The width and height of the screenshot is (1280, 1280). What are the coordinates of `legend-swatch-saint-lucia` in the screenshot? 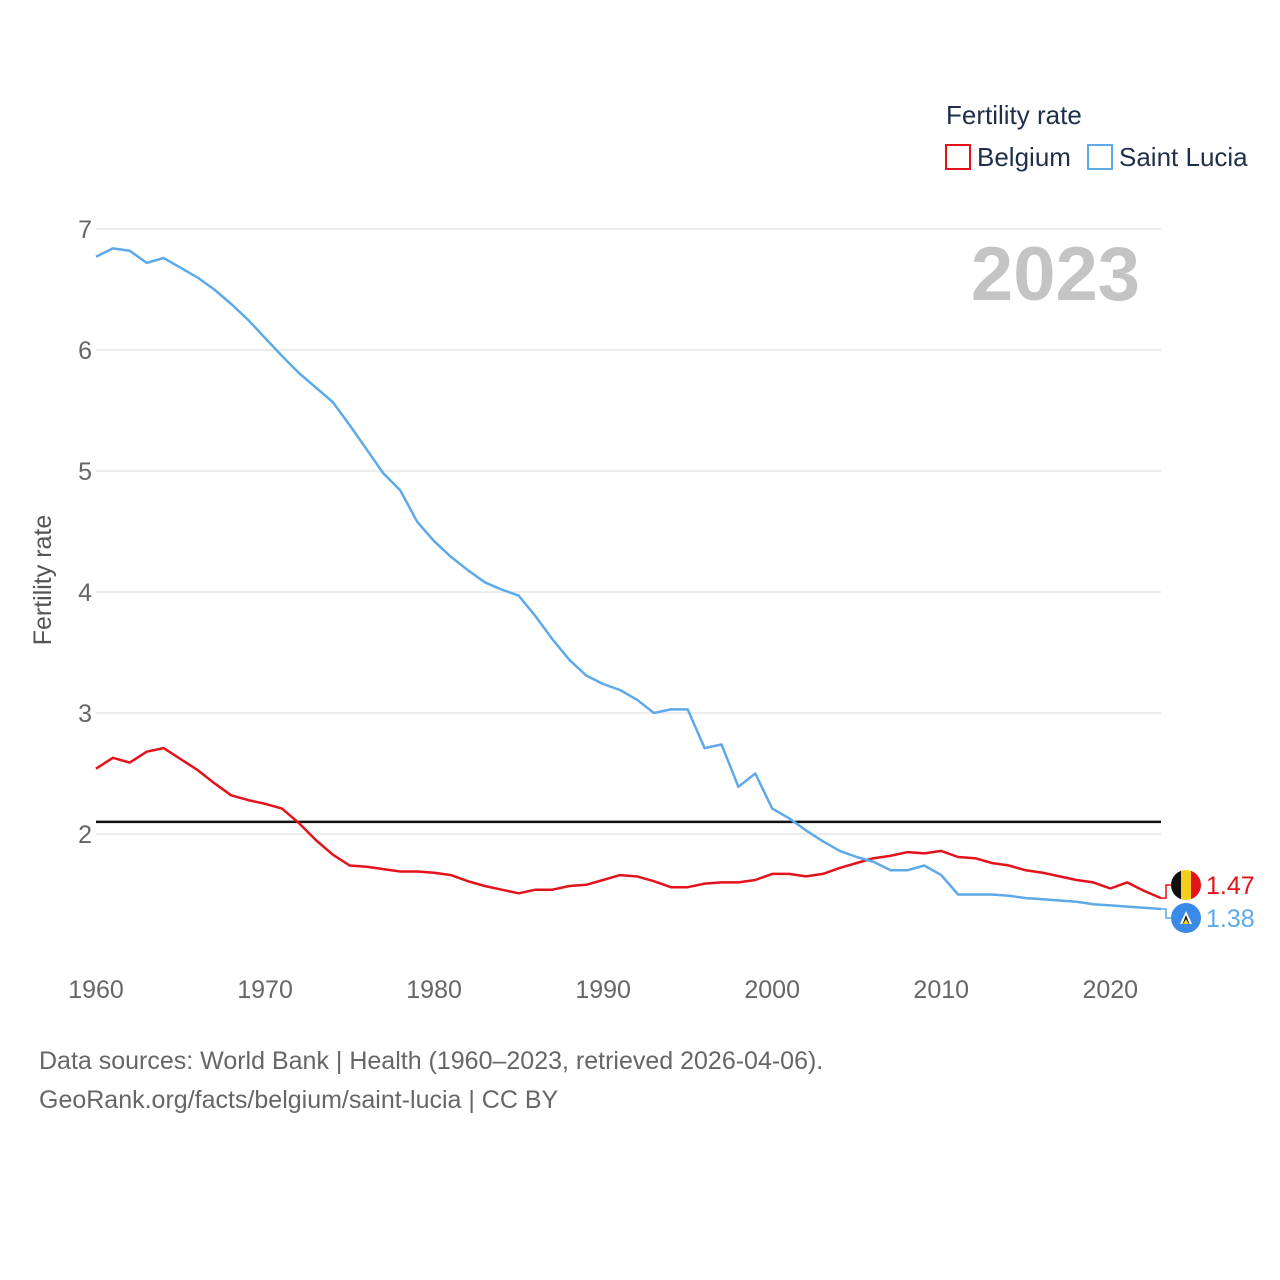 It's located at (1100, 157).